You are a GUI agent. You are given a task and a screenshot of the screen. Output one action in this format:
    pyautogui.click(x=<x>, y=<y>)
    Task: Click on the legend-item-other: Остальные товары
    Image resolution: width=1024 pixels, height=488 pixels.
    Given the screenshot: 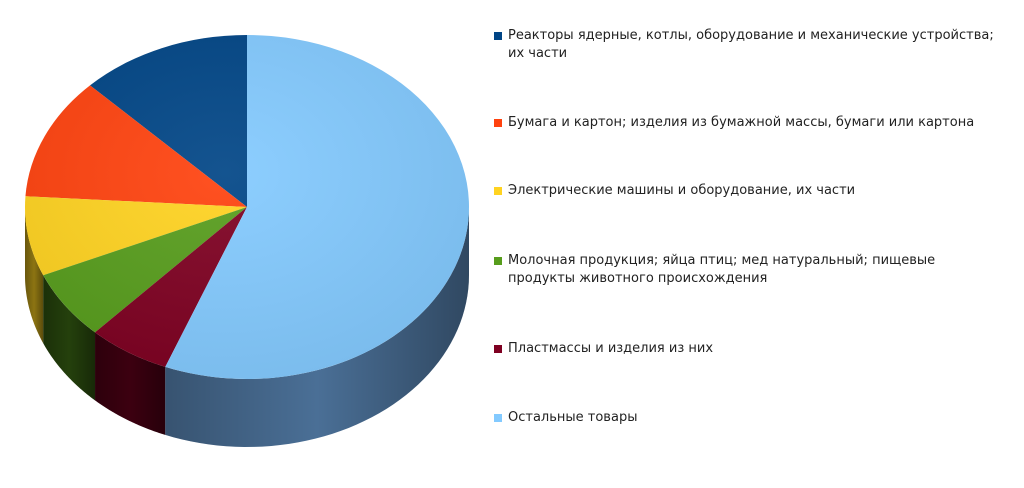 What is the action you would take?
    pyautogui.click(x=750, y=418)
    